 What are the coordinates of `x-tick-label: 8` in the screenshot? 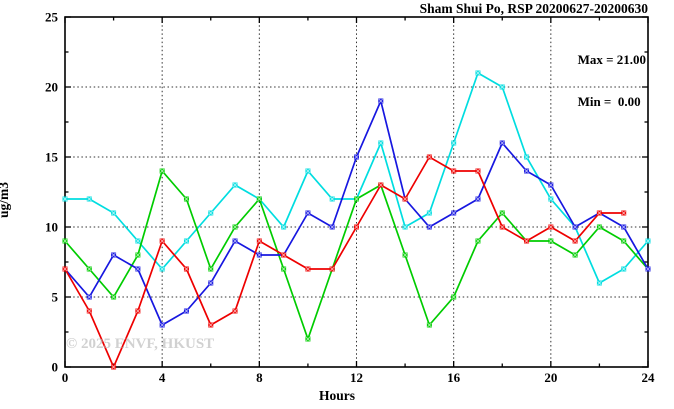 It's located at (259, 377).